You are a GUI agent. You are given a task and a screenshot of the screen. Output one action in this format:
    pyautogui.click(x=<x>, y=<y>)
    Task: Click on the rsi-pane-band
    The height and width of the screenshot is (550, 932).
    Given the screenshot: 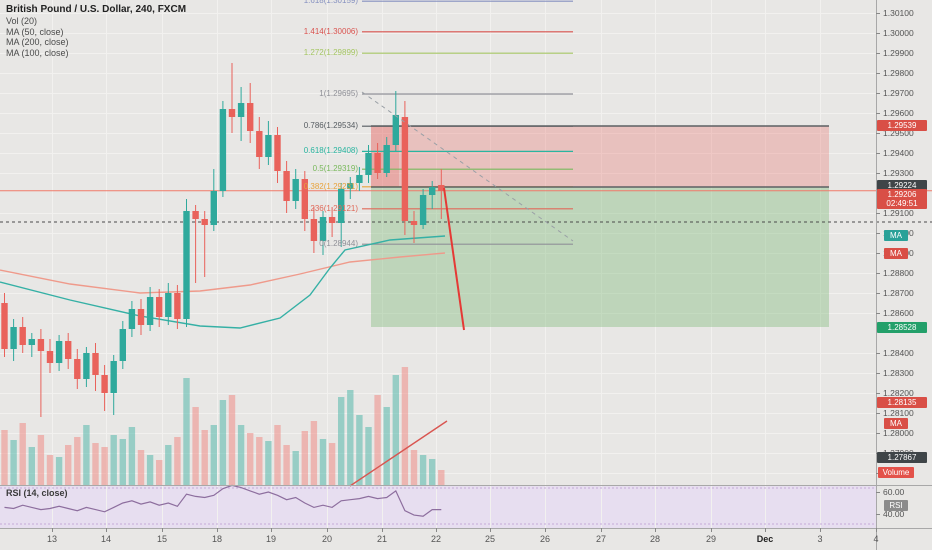 What is the action you would take?
    pyautogui.click(x=438, y=507)
    